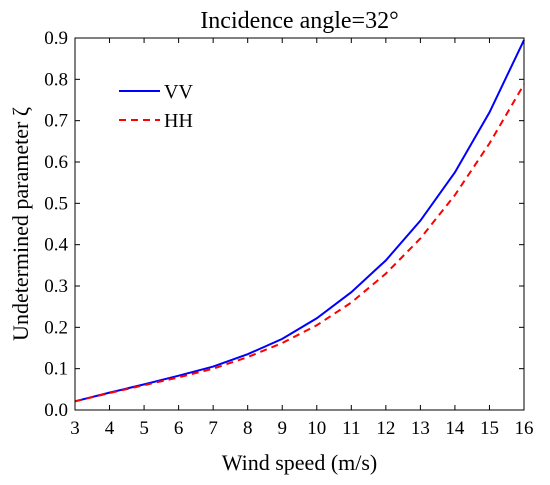  What do you see at coordinates (56, 203) in the screenshot?
I see `y-tick-label: 0.5` at bounding box center [56, 203].